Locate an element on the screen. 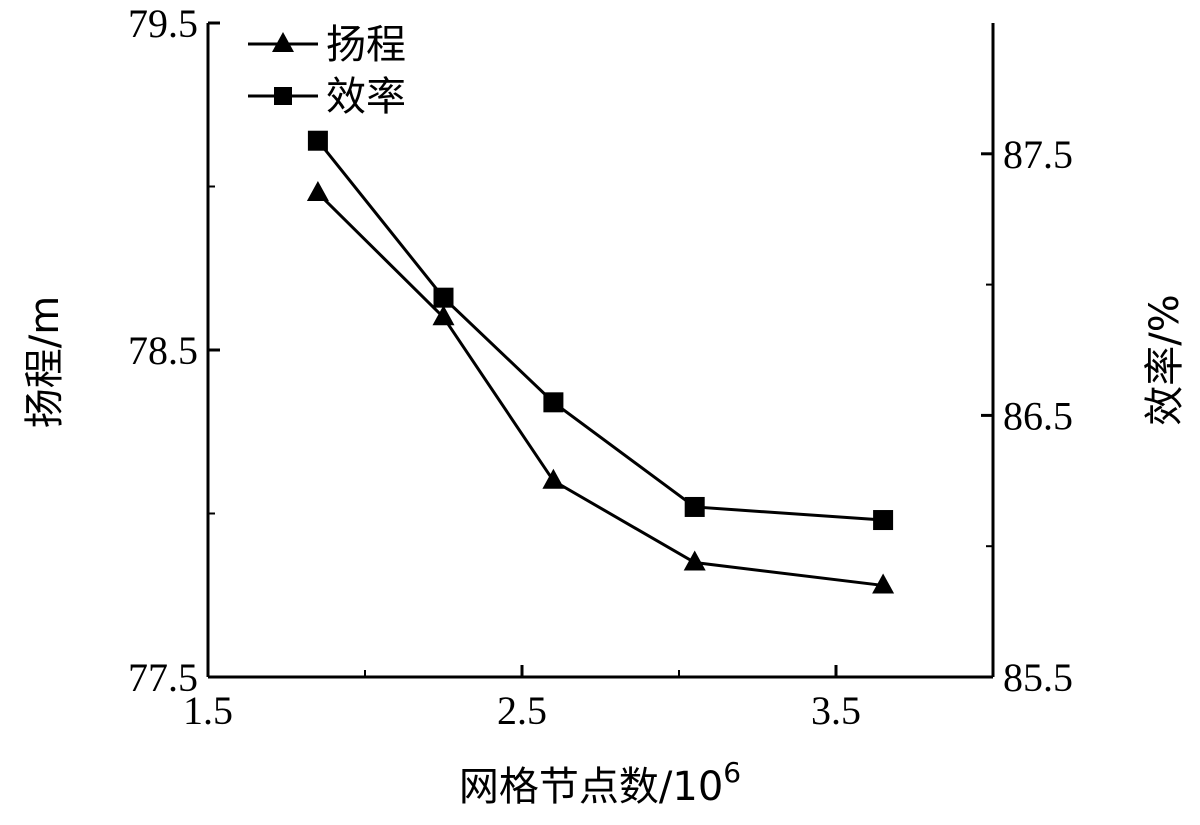 The height and width of the screenshot is (825, 1200). y-right-tick-label-0: 87.5 is located at coordinates (1038, 154).